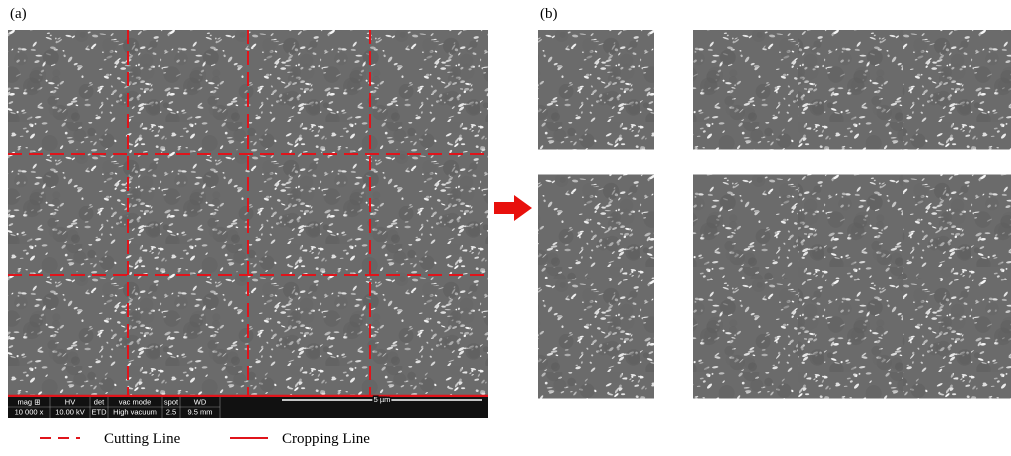 Image resolution: width=1011 pixels, height=456 pixels. I want to click on panel-label: (a), so click(18, 14).